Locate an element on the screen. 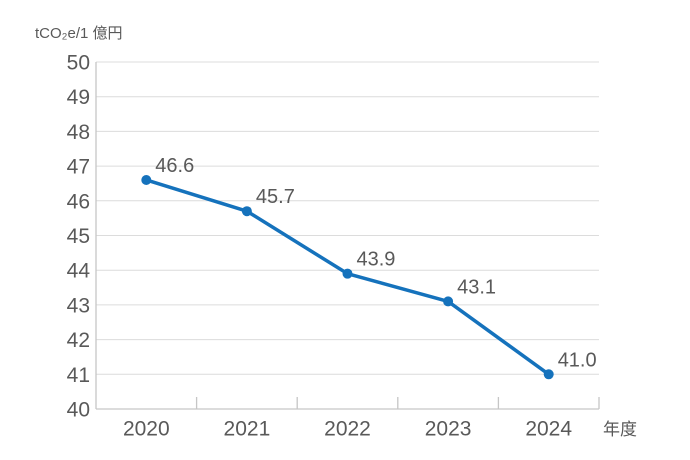 Image resolution: width=690 pixels, height=460 pixels. x-tick-label: 2020 is located at coordinates (146, 429).